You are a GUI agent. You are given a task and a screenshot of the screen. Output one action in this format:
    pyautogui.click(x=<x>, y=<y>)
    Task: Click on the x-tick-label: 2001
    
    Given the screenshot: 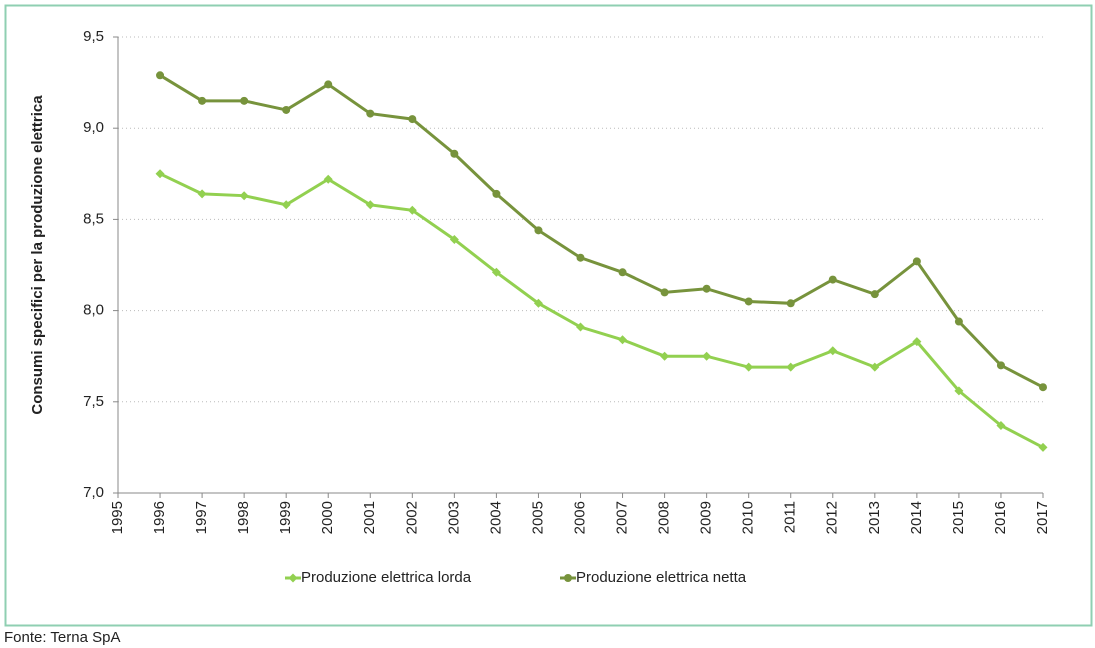 What is the action you would take?
    pyautogui.click(x=369, y=517)
    